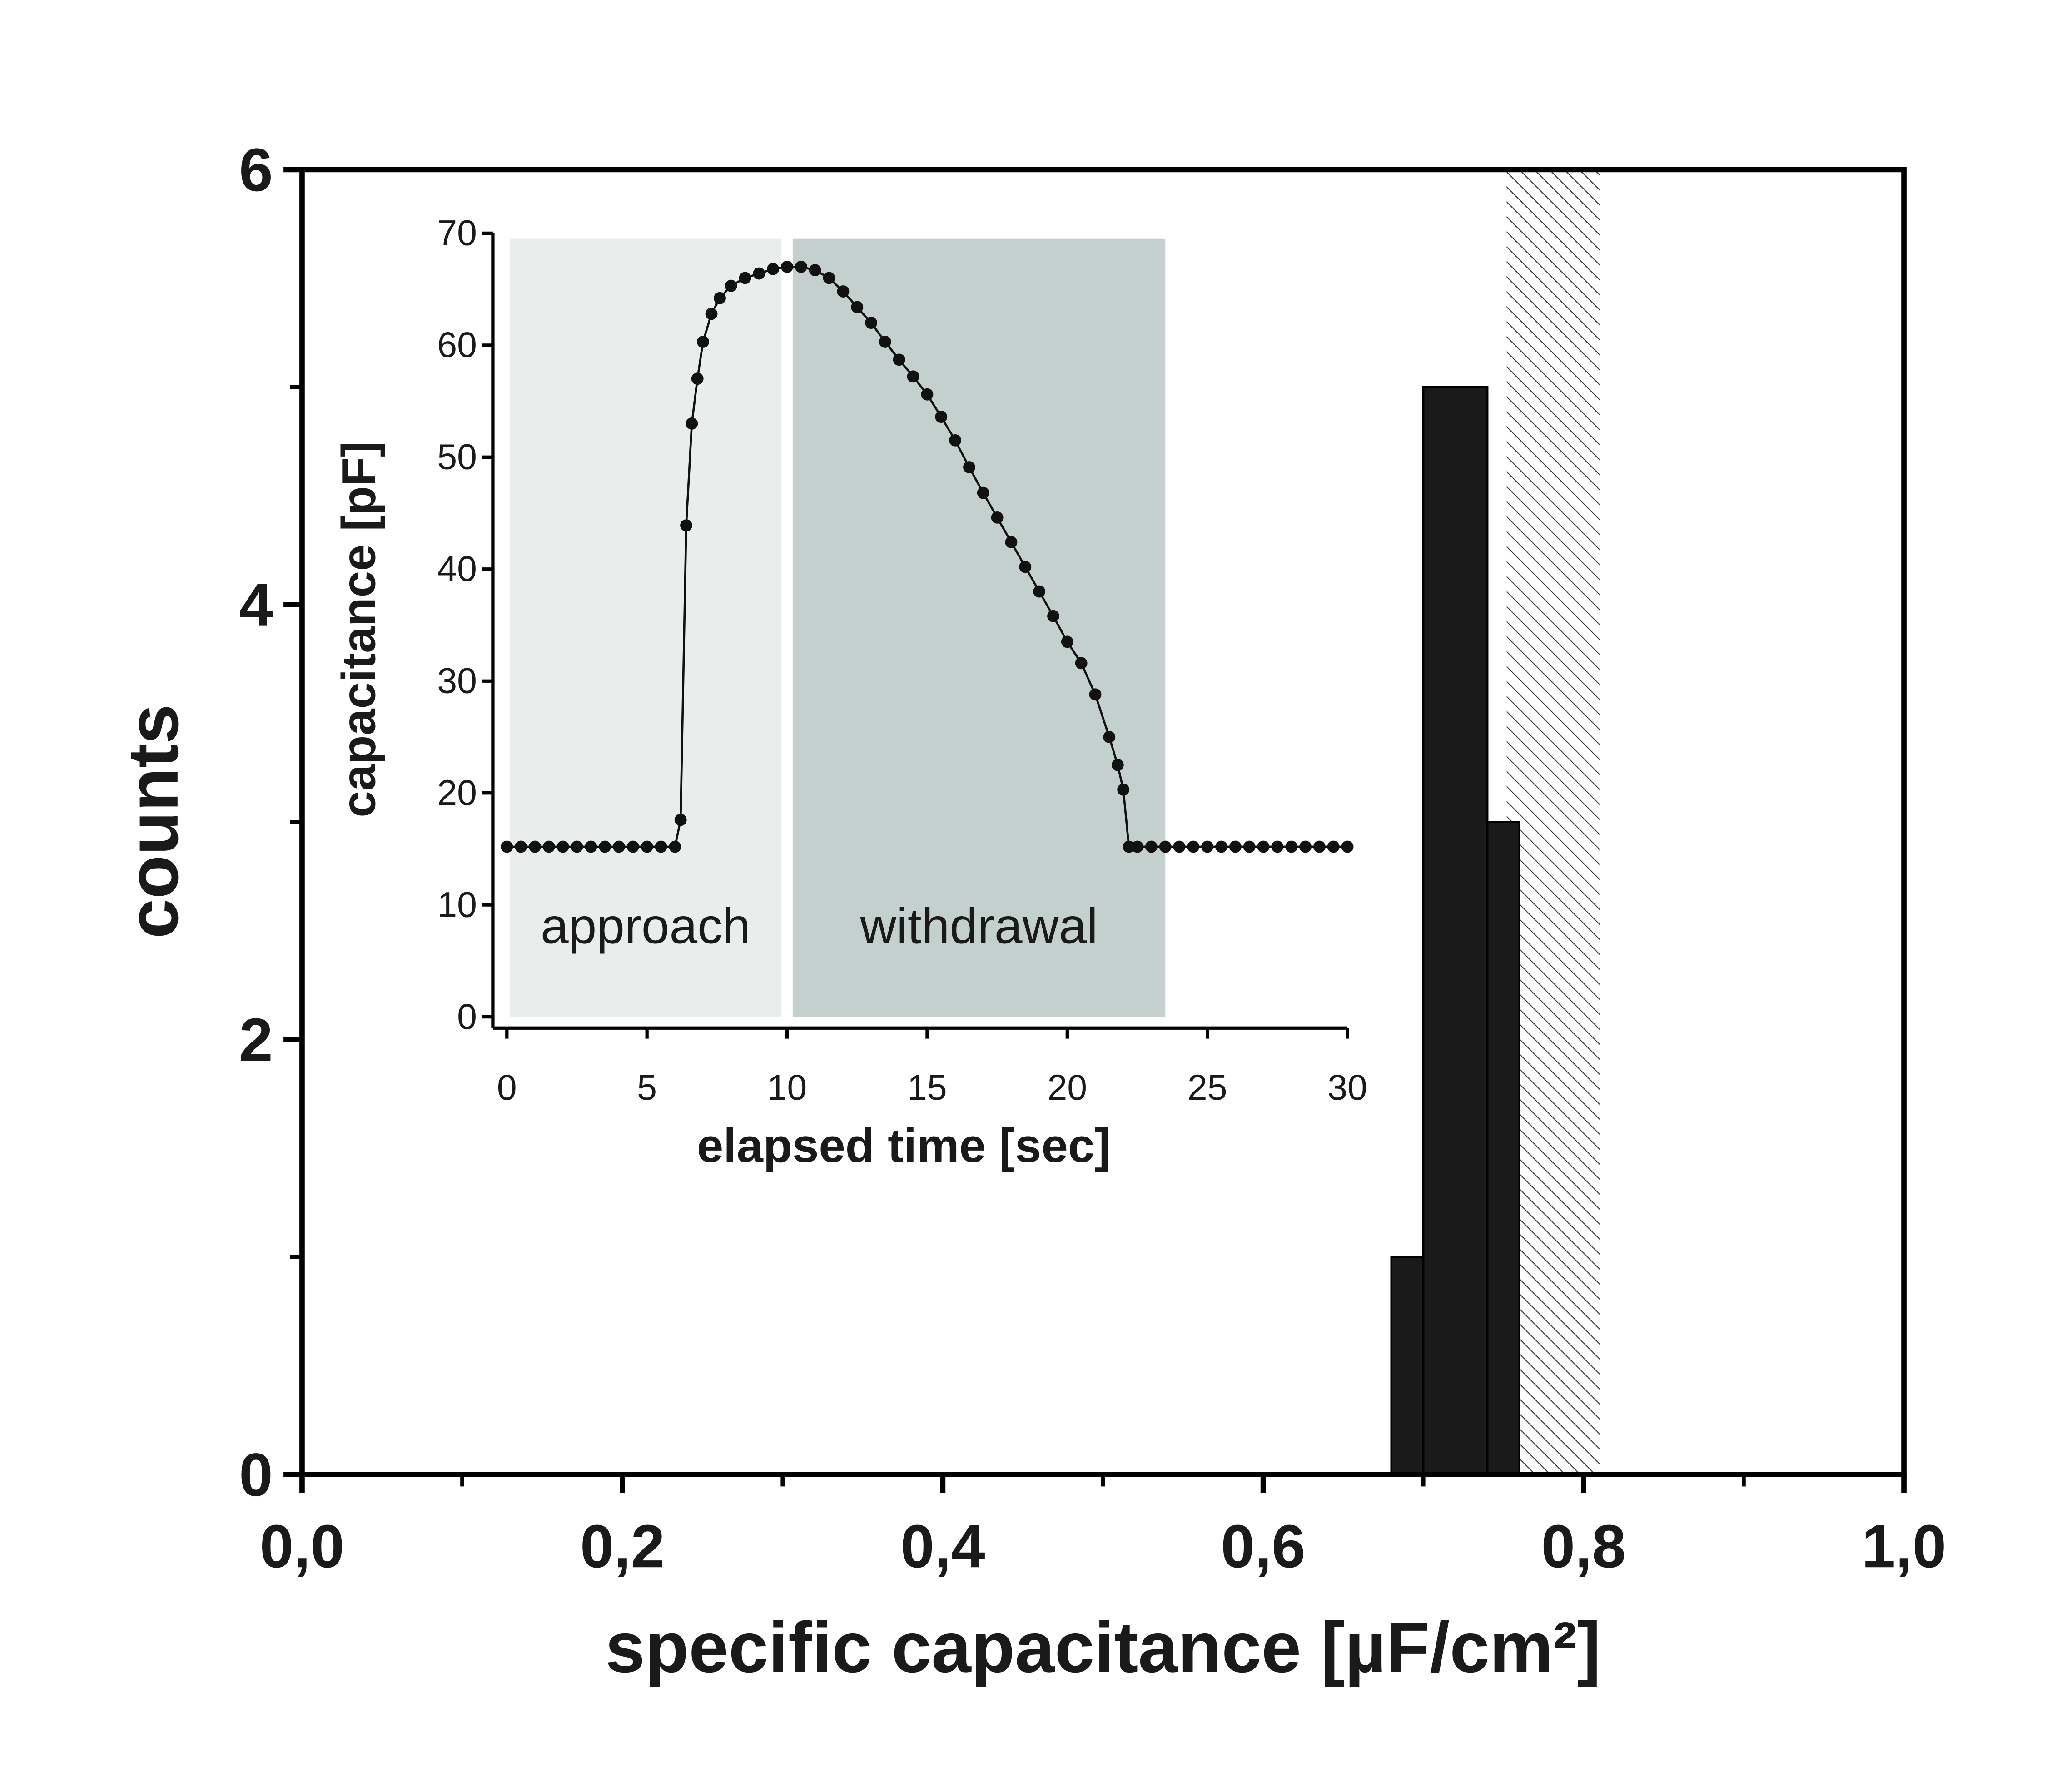 The image size is (2047, 1792). I want to click on y-tick-label: 40, so click(457, 569).